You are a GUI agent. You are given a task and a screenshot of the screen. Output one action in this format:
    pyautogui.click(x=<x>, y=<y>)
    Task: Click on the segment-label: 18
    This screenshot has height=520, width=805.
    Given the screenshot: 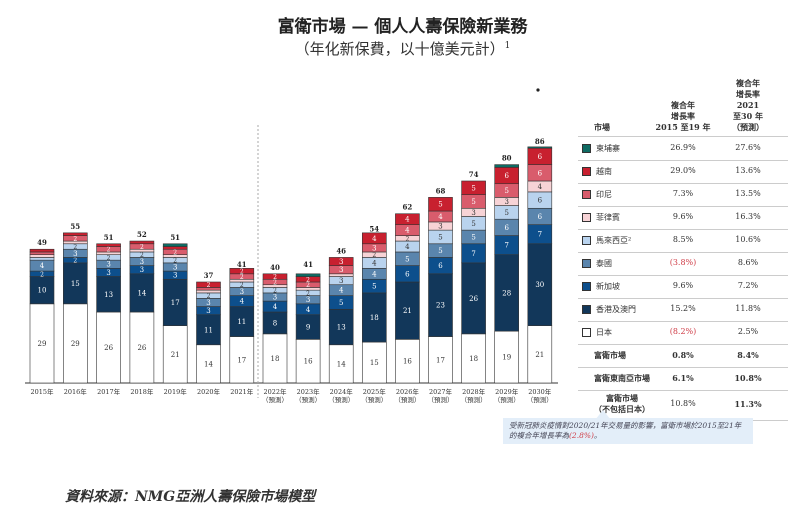 What is the action you would take?
    pyautogui.click(x=473, y=359)
    